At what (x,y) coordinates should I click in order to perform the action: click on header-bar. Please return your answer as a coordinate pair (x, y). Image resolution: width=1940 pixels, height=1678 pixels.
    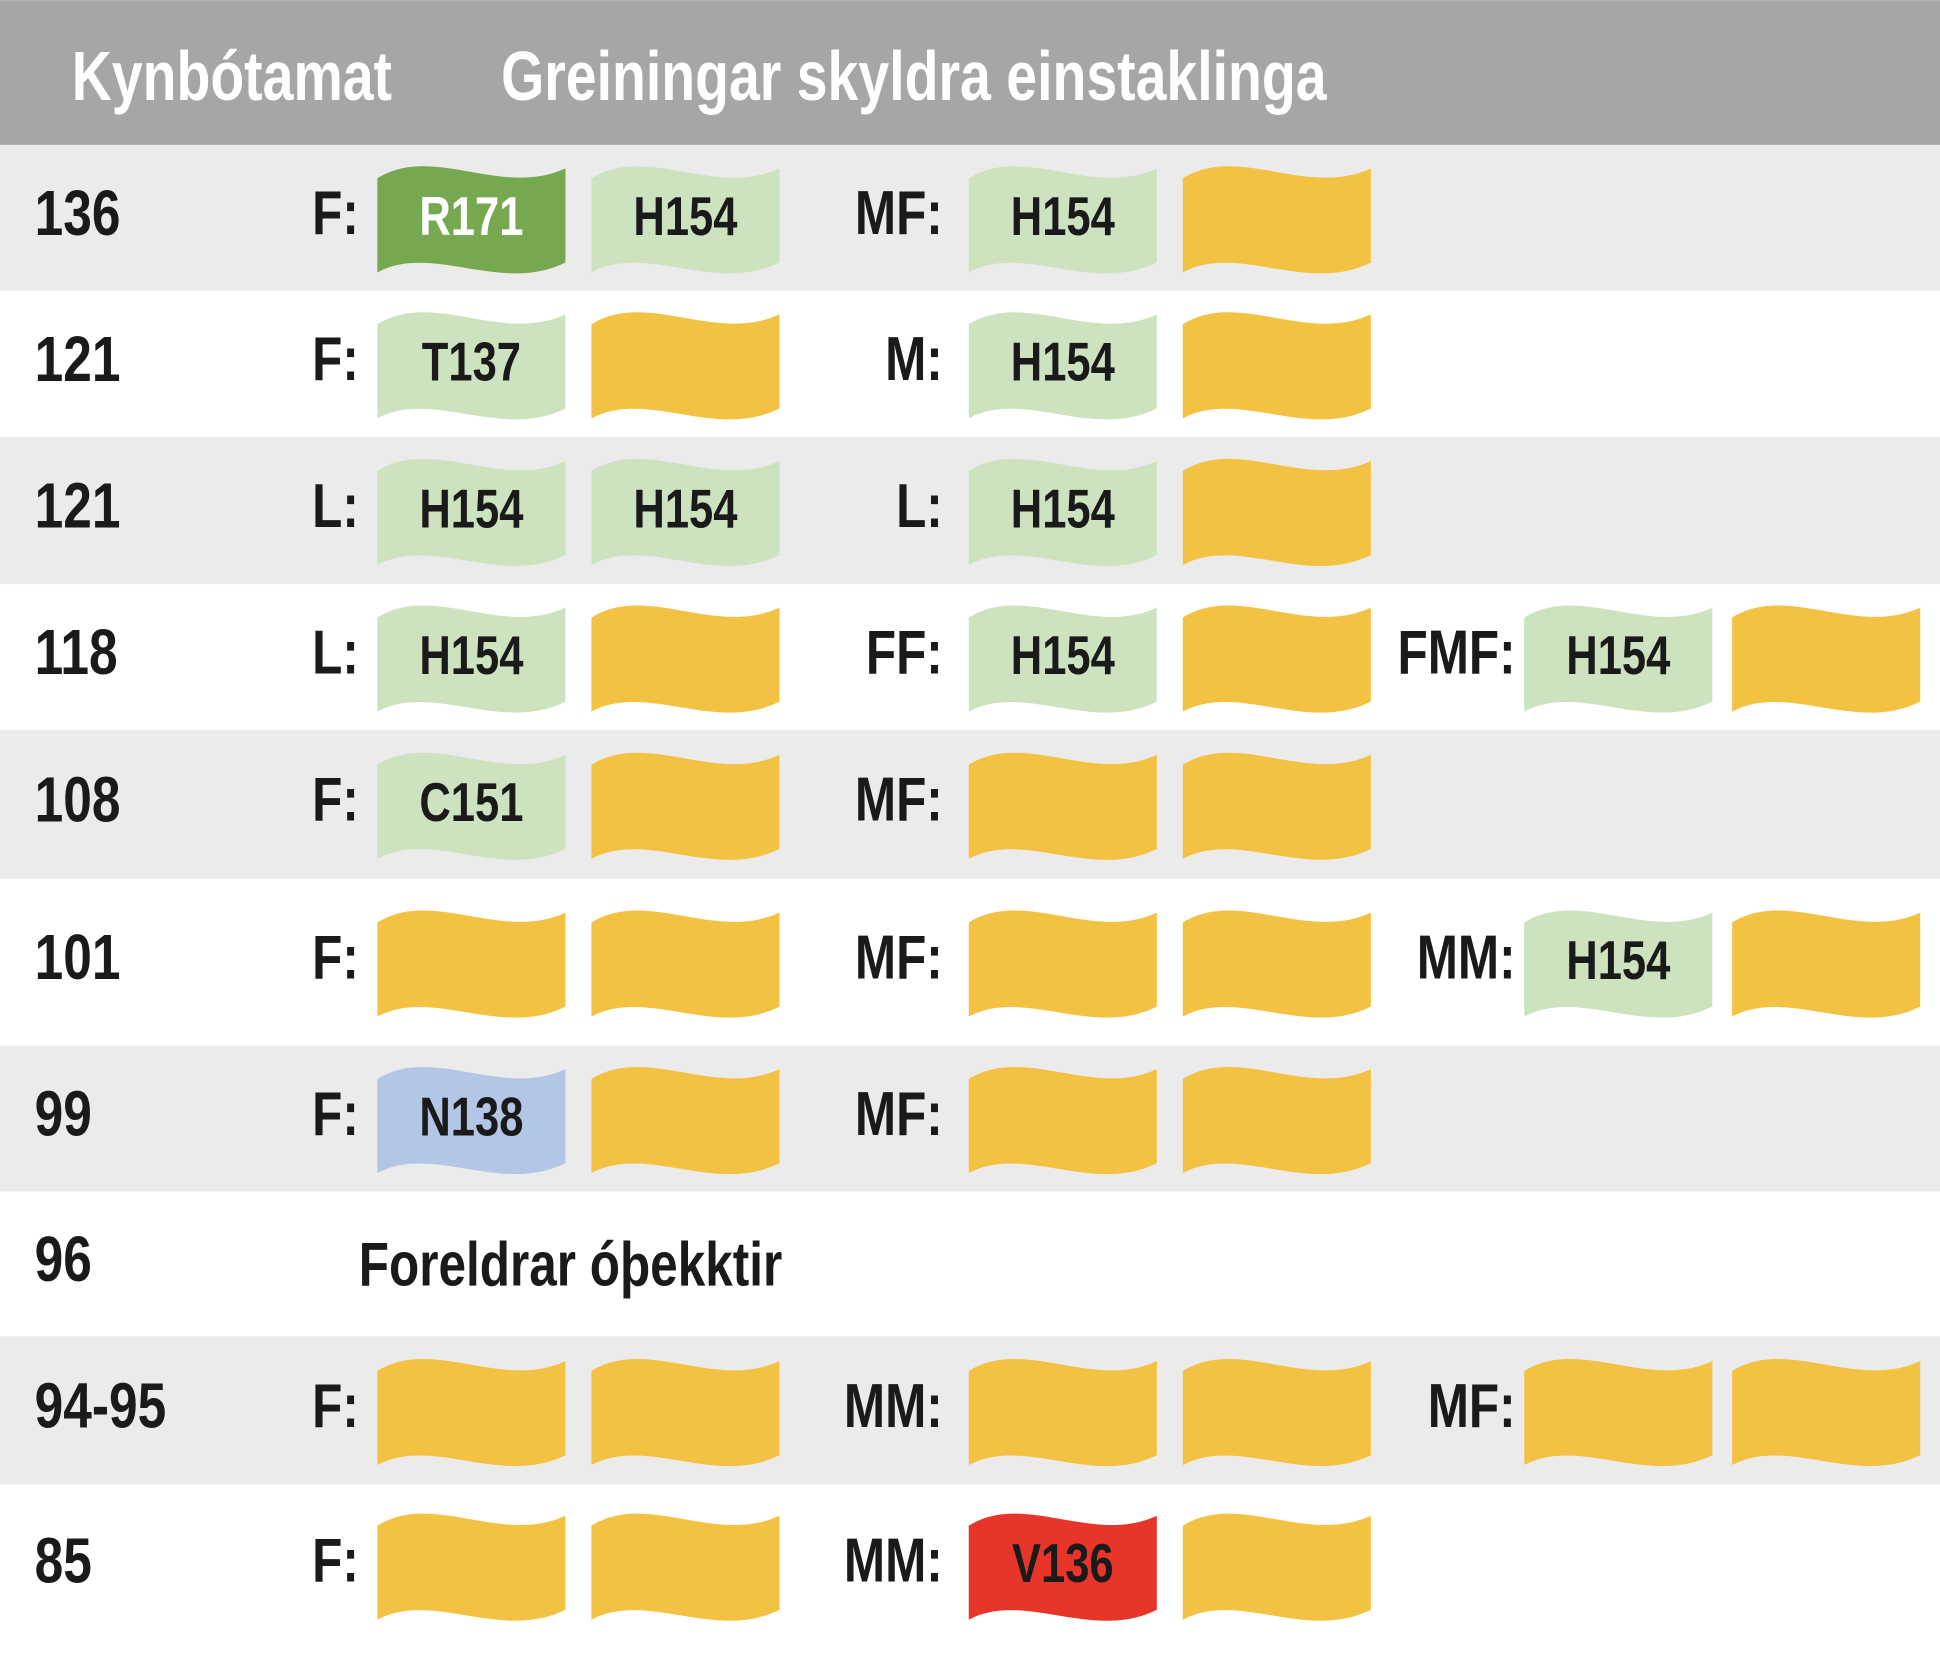
    Looking at the image, I should click on (970, 72).